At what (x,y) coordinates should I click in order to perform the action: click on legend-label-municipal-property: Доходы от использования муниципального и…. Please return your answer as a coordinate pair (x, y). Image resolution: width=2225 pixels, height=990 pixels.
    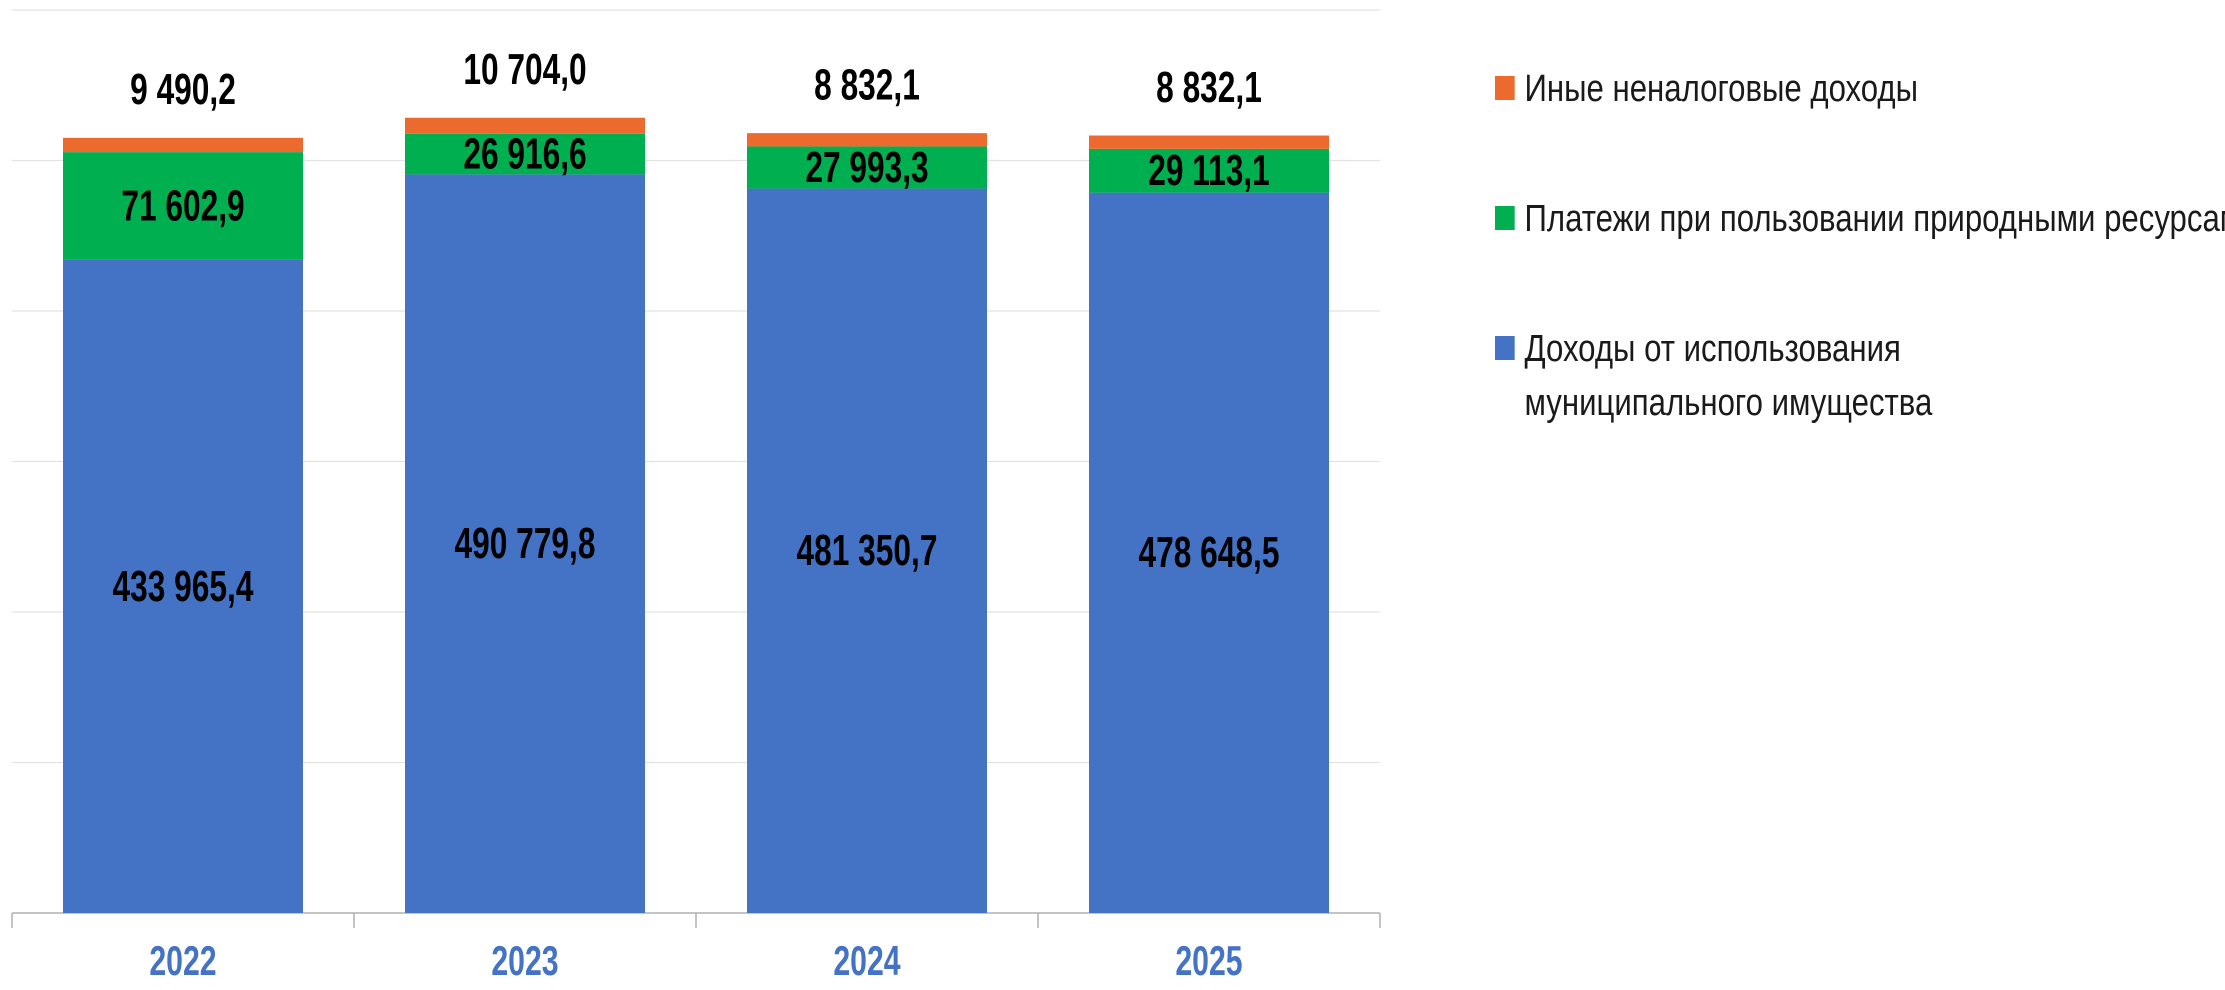
    Looking at the image, I should click on (1728, 376).